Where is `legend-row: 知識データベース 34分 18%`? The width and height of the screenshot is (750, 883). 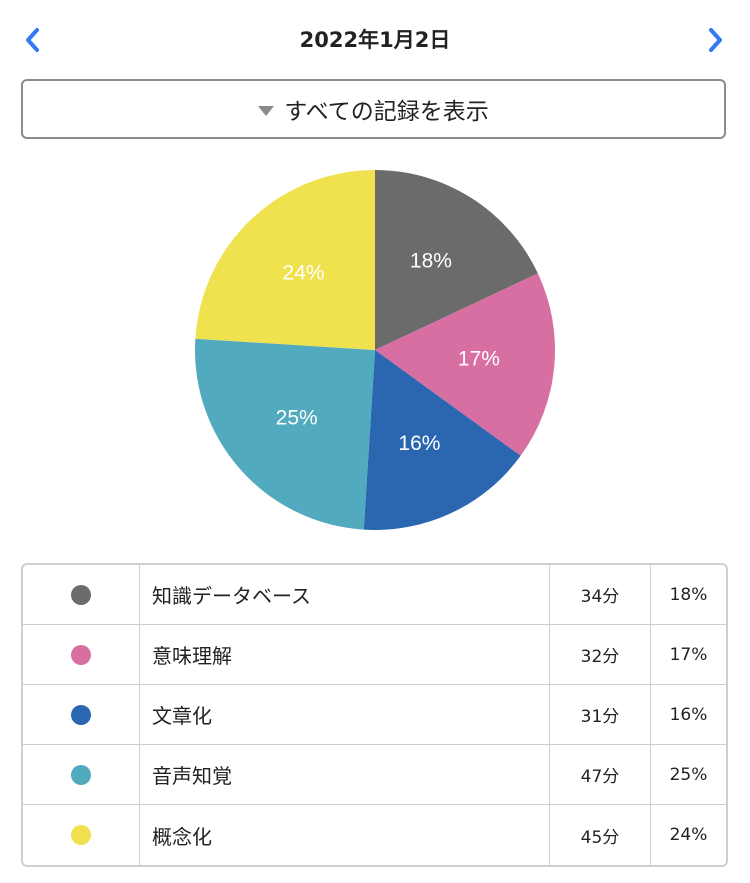 legend-row: 知識データベース 34分 18% is located at coordinates (374, 595).